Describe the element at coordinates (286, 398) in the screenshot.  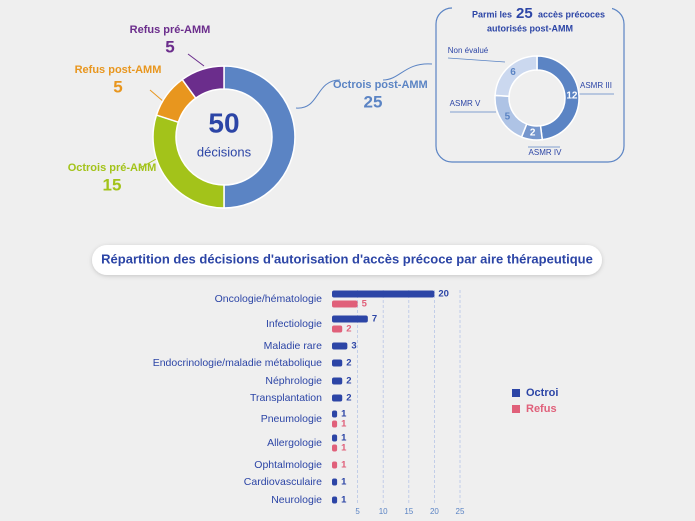
I see `category-label: Transplantation` at that location.